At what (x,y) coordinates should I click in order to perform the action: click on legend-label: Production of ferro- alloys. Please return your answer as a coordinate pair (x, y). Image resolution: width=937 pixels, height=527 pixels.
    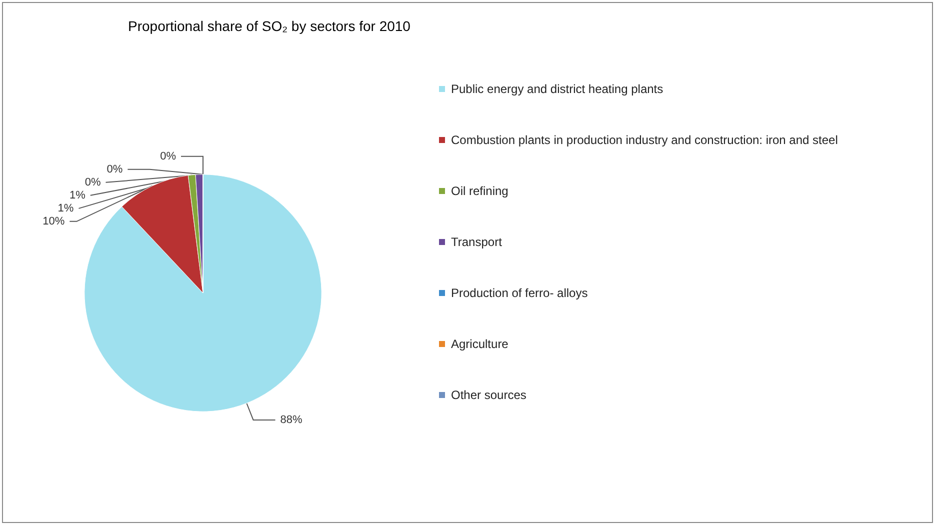
    Looking at the image, I should click on (519, 293).